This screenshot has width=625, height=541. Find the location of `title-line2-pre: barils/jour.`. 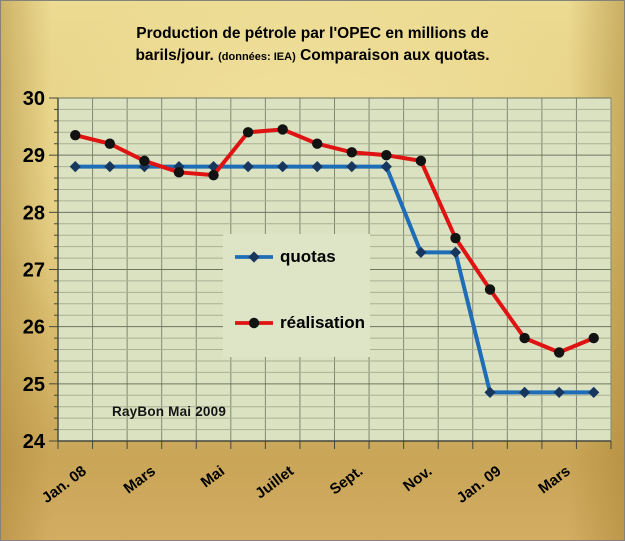

title-line2-pre: barils/jour. is located at coordinates (174, 55).